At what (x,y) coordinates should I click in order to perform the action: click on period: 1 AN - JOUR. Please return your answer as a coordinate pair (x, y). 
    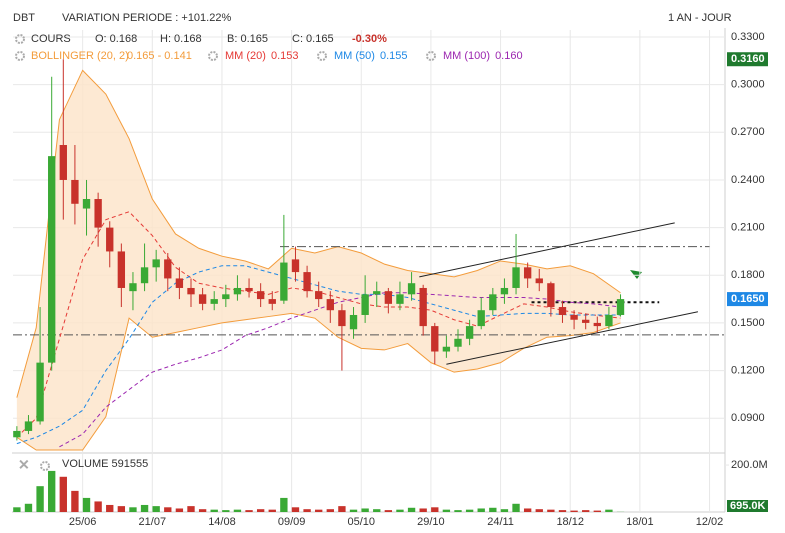
    Looking at the image, I should click on (700, 18).